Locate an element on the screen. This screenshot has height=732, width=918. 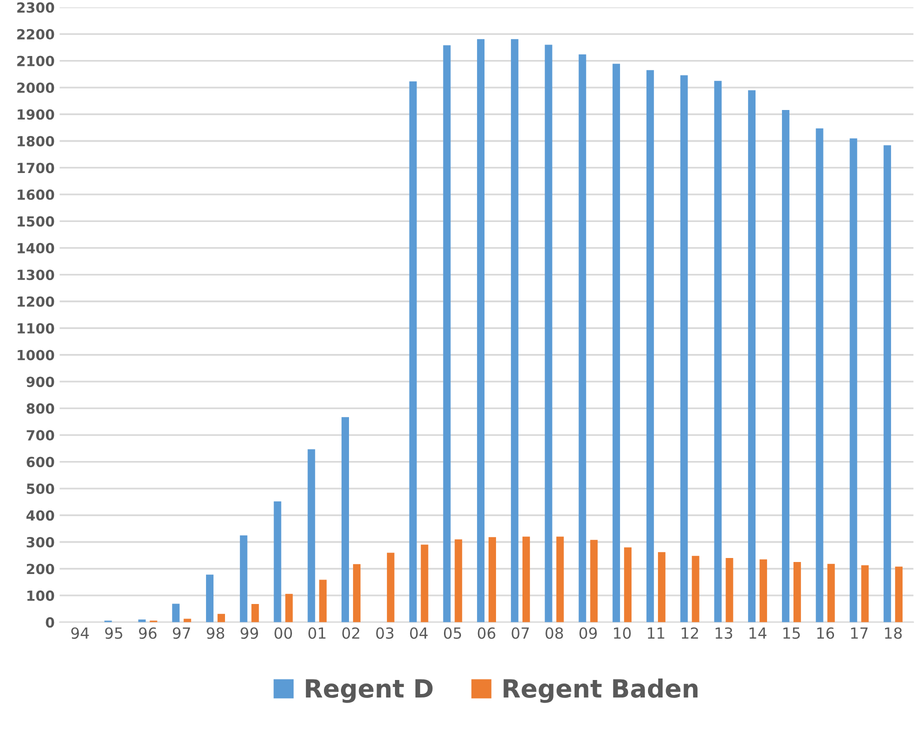
x-tick-label: 09 is located at coordinates (588, 633).